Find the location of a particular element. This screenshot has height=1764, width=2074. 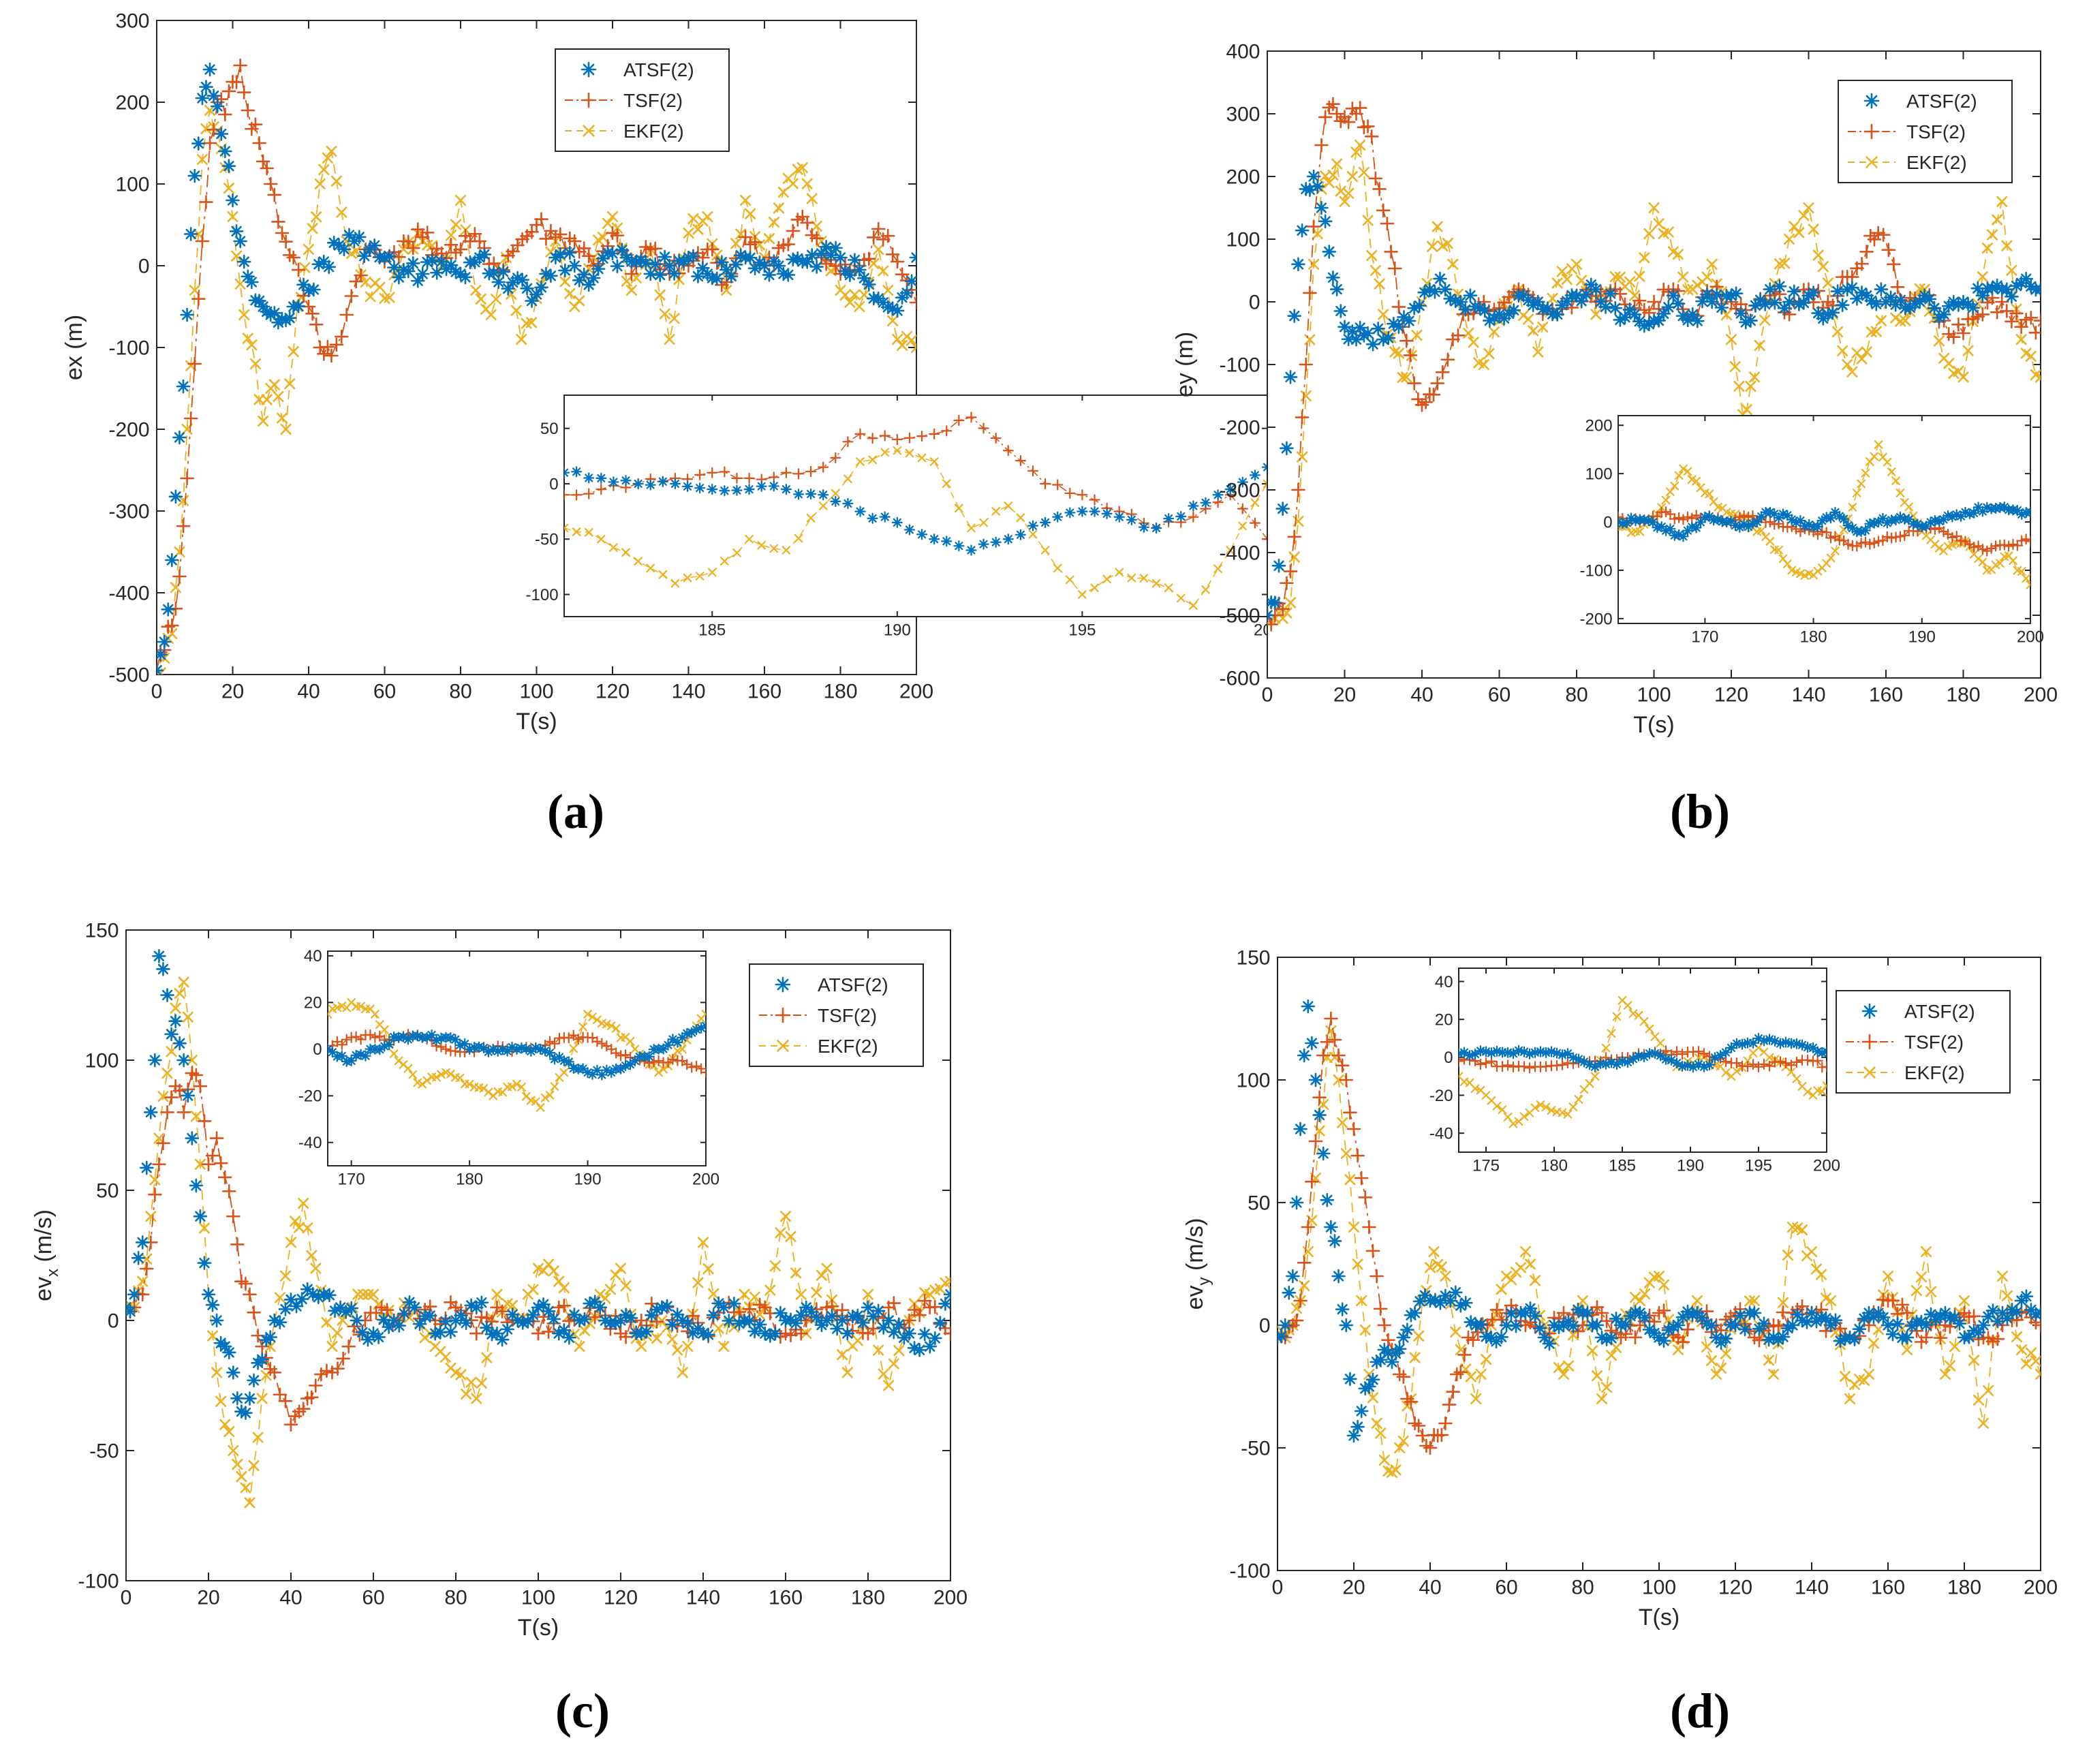

panel-d-legend-label-atsf-2: ATSF(2) is located at coordinates (1939, 1011).